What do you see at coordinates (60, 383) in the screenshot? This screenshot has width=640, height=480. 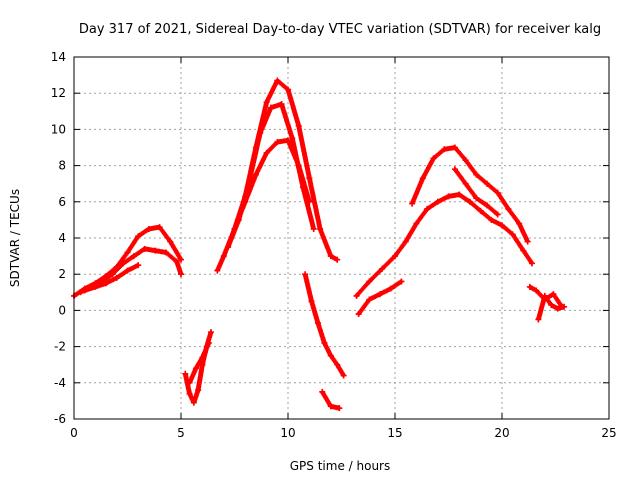 I see `y-tick-label: -4` at bounding box center [60, 383].